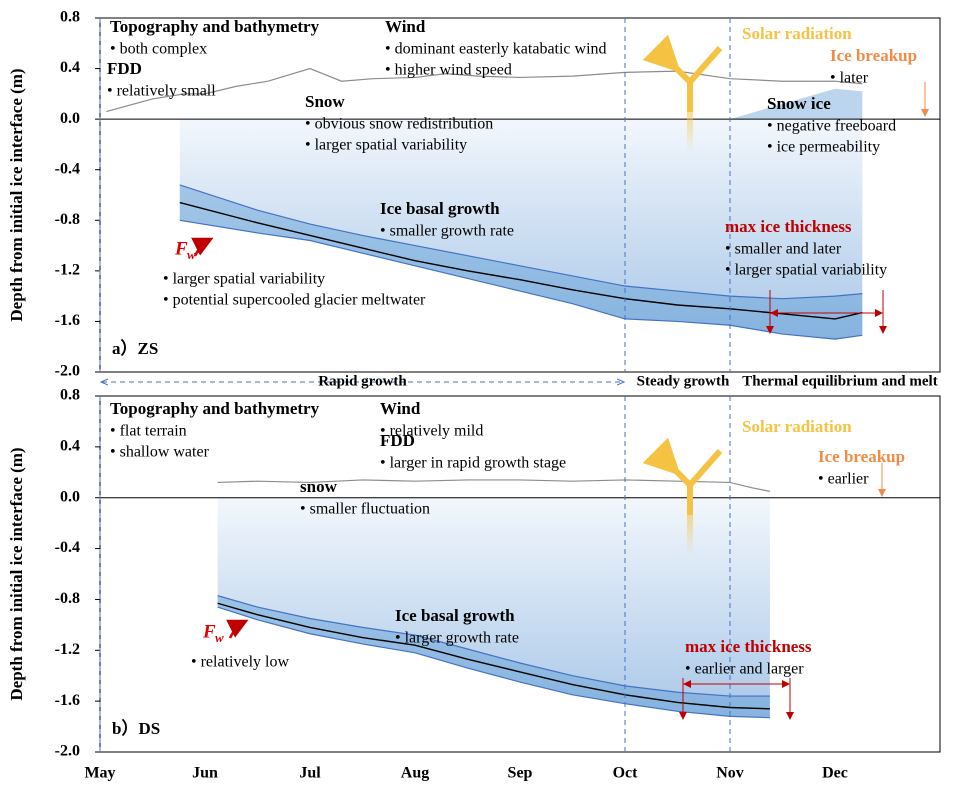 This screenshot has width=969, height=789. I want to click on snow-ice, so click(796, 104).